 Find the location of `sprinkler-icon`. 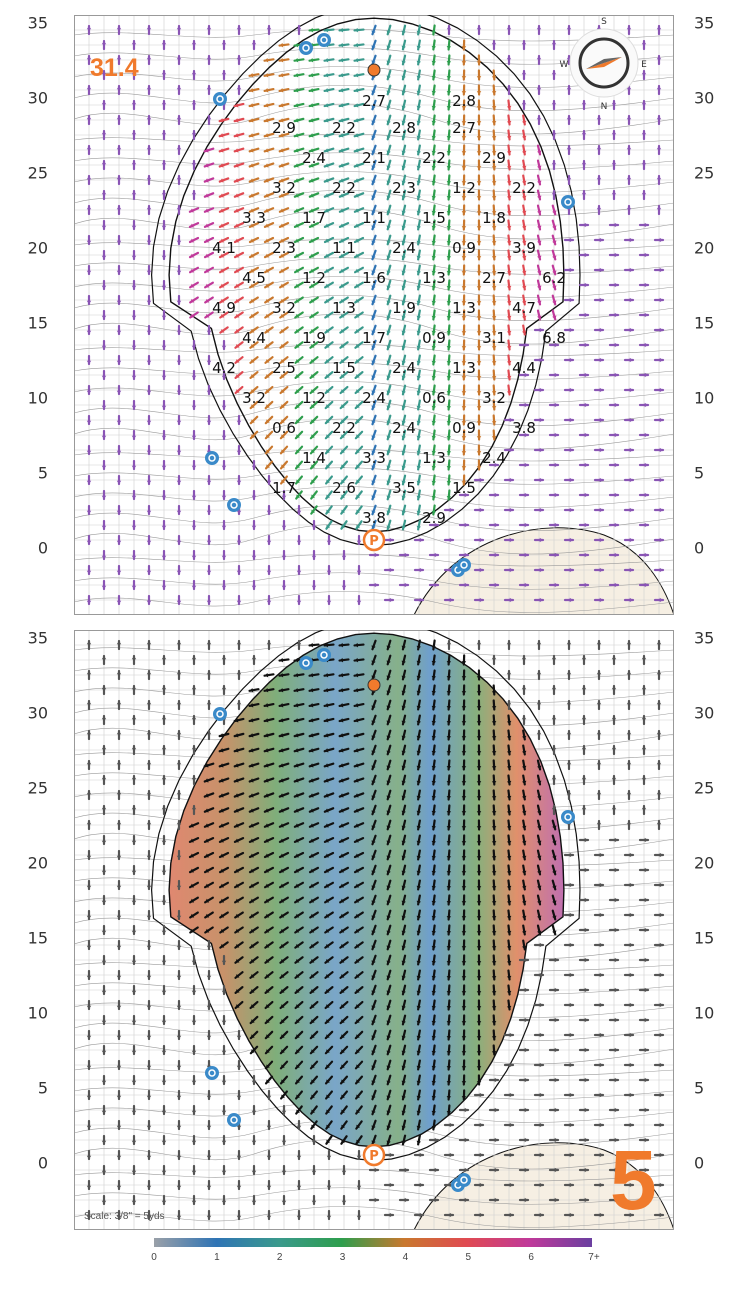

sprinkler-icon is located at coordinates (220, 714).